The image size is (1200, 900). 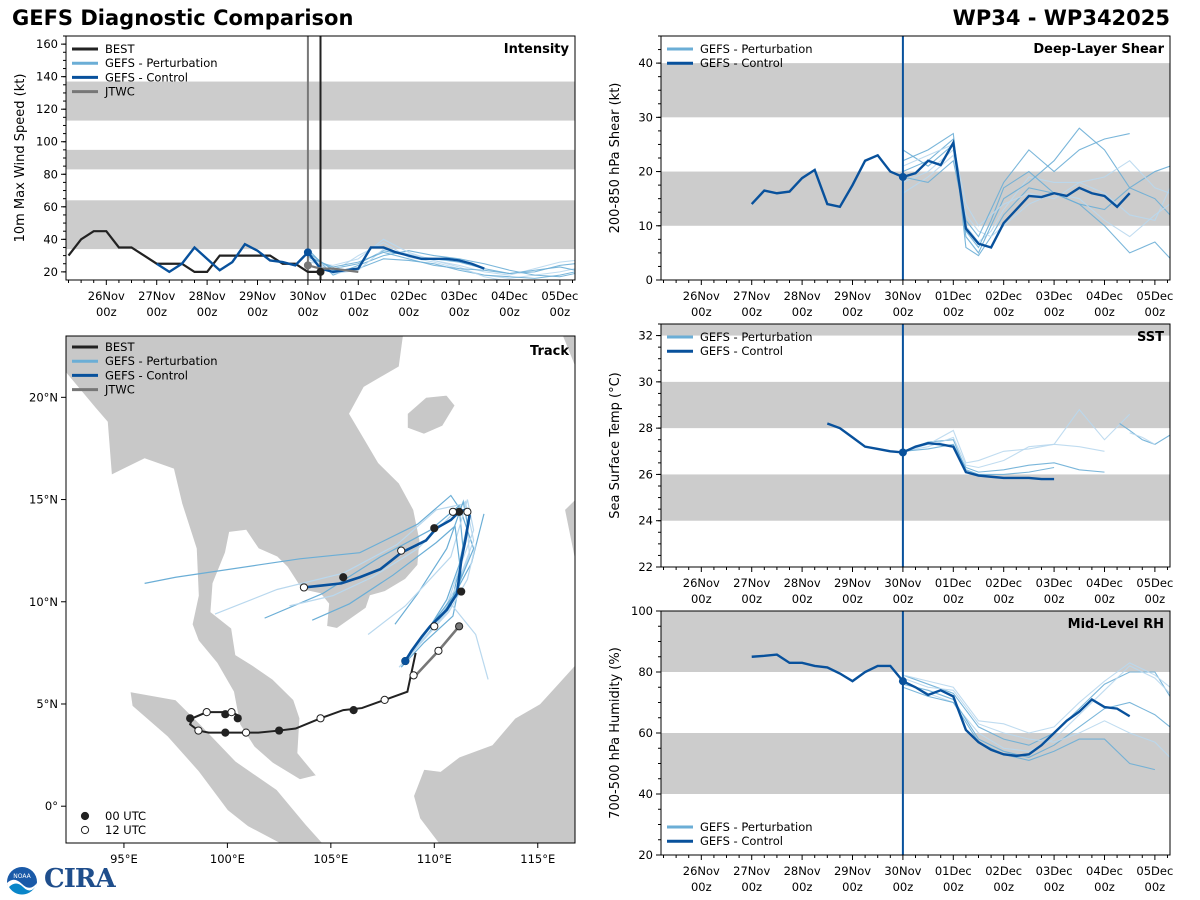 What do you see at coordinates (940, 451) in the screenshot?
I see `sst-series-control` at bounding box center [940, 451].